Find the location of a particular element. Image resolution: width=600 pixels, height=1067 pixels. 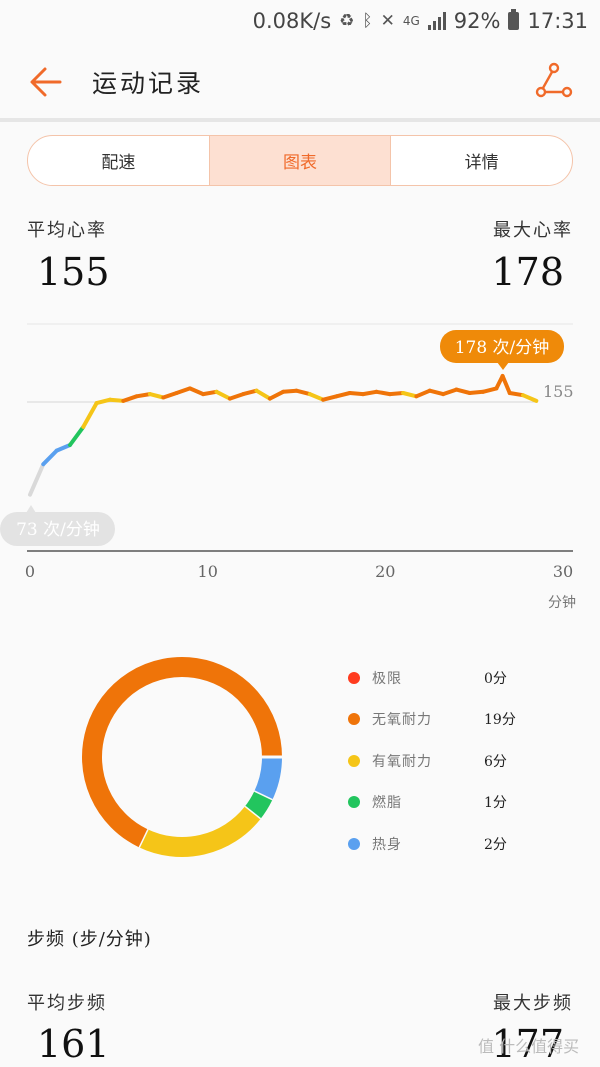

battery-icon is located at coordinates (514, 19).